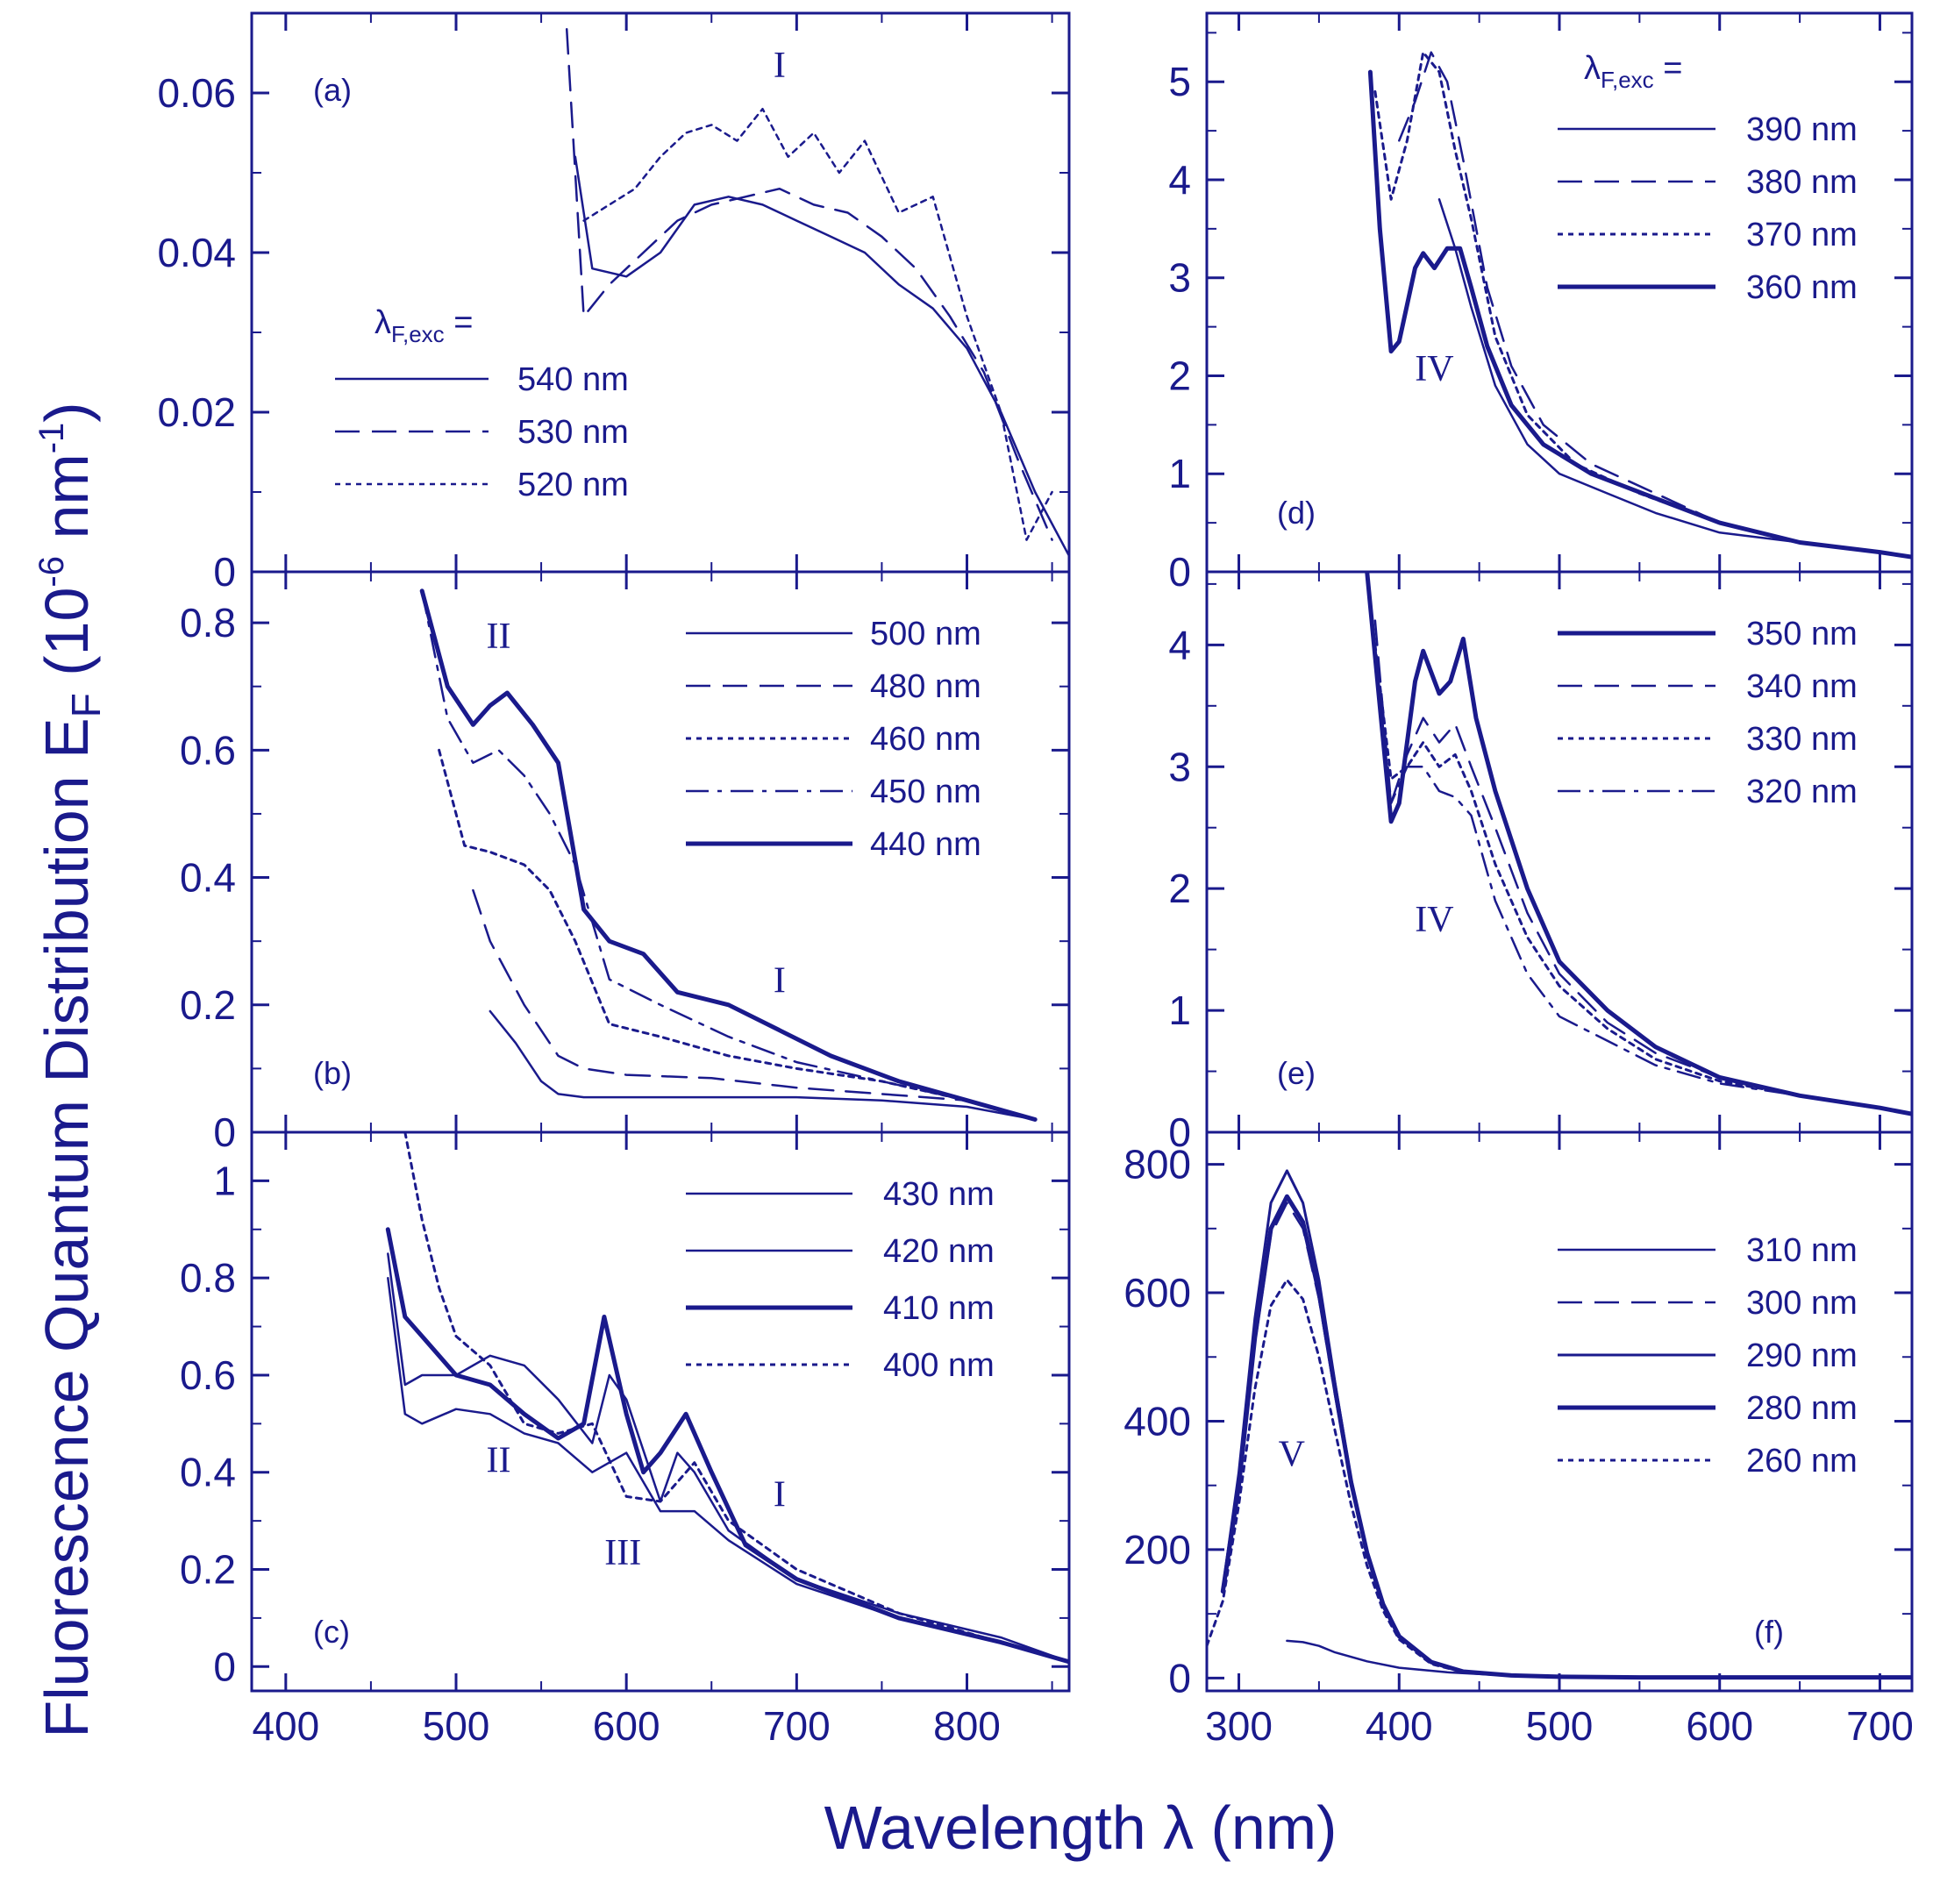 Image resolution: width=1933 pixels, height=1904 pixels. I want to click on y-tick-label: 400, so click(1157, 1421).